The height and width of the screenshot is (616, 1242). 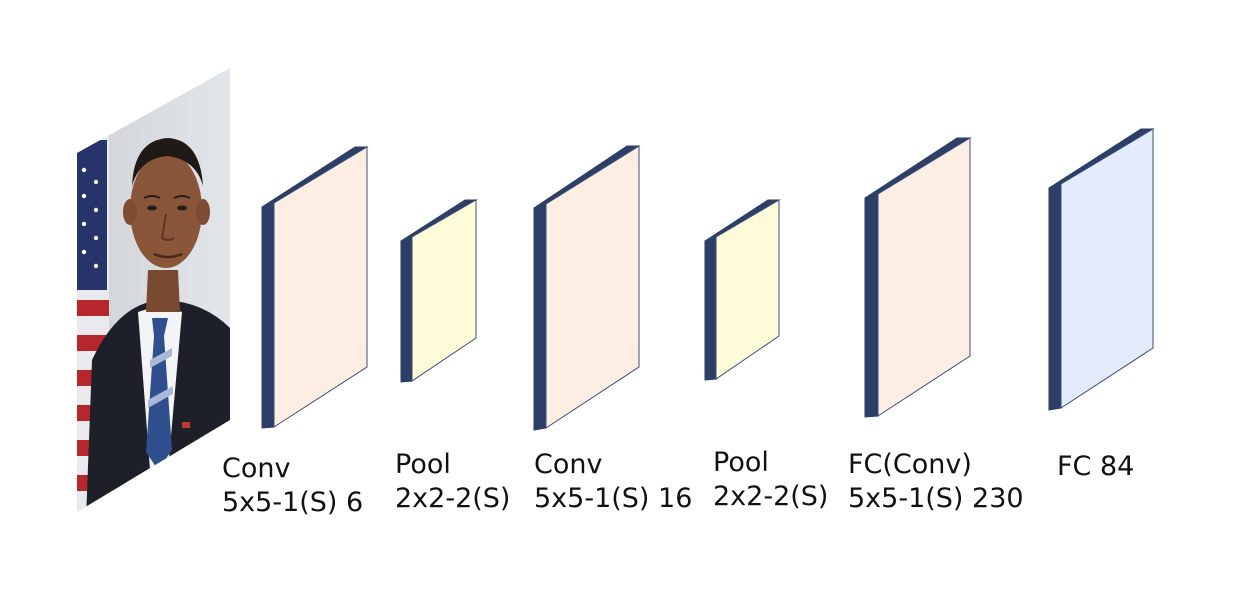 What do you see at coordinates (540, 317) in the screenshot?
I see `layer-conv2-edge` at bounding box center [540, 317].